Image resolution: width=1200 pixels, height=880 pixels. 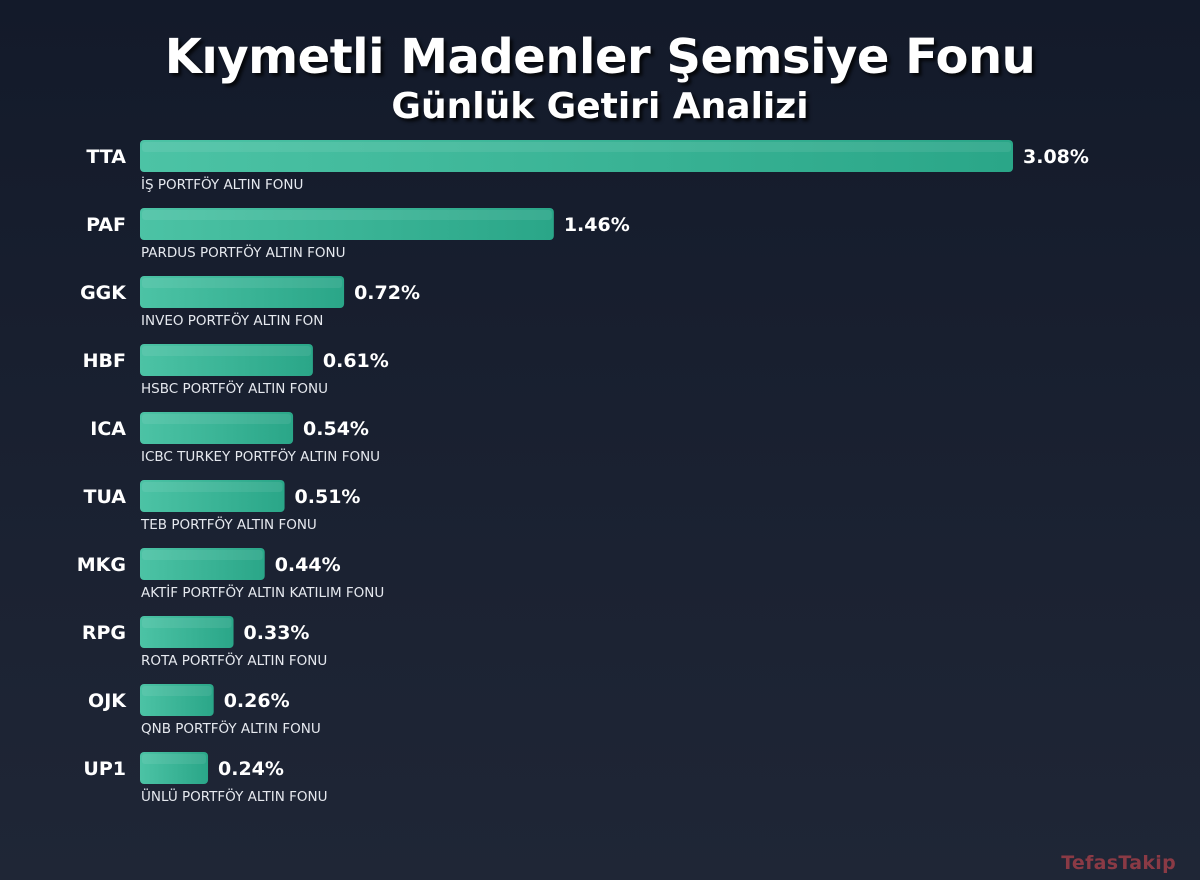 What do you see at coordinates (174, 759) in the screenshot?
I see `bar-highlight-up1` at bounding box center [174, 759].